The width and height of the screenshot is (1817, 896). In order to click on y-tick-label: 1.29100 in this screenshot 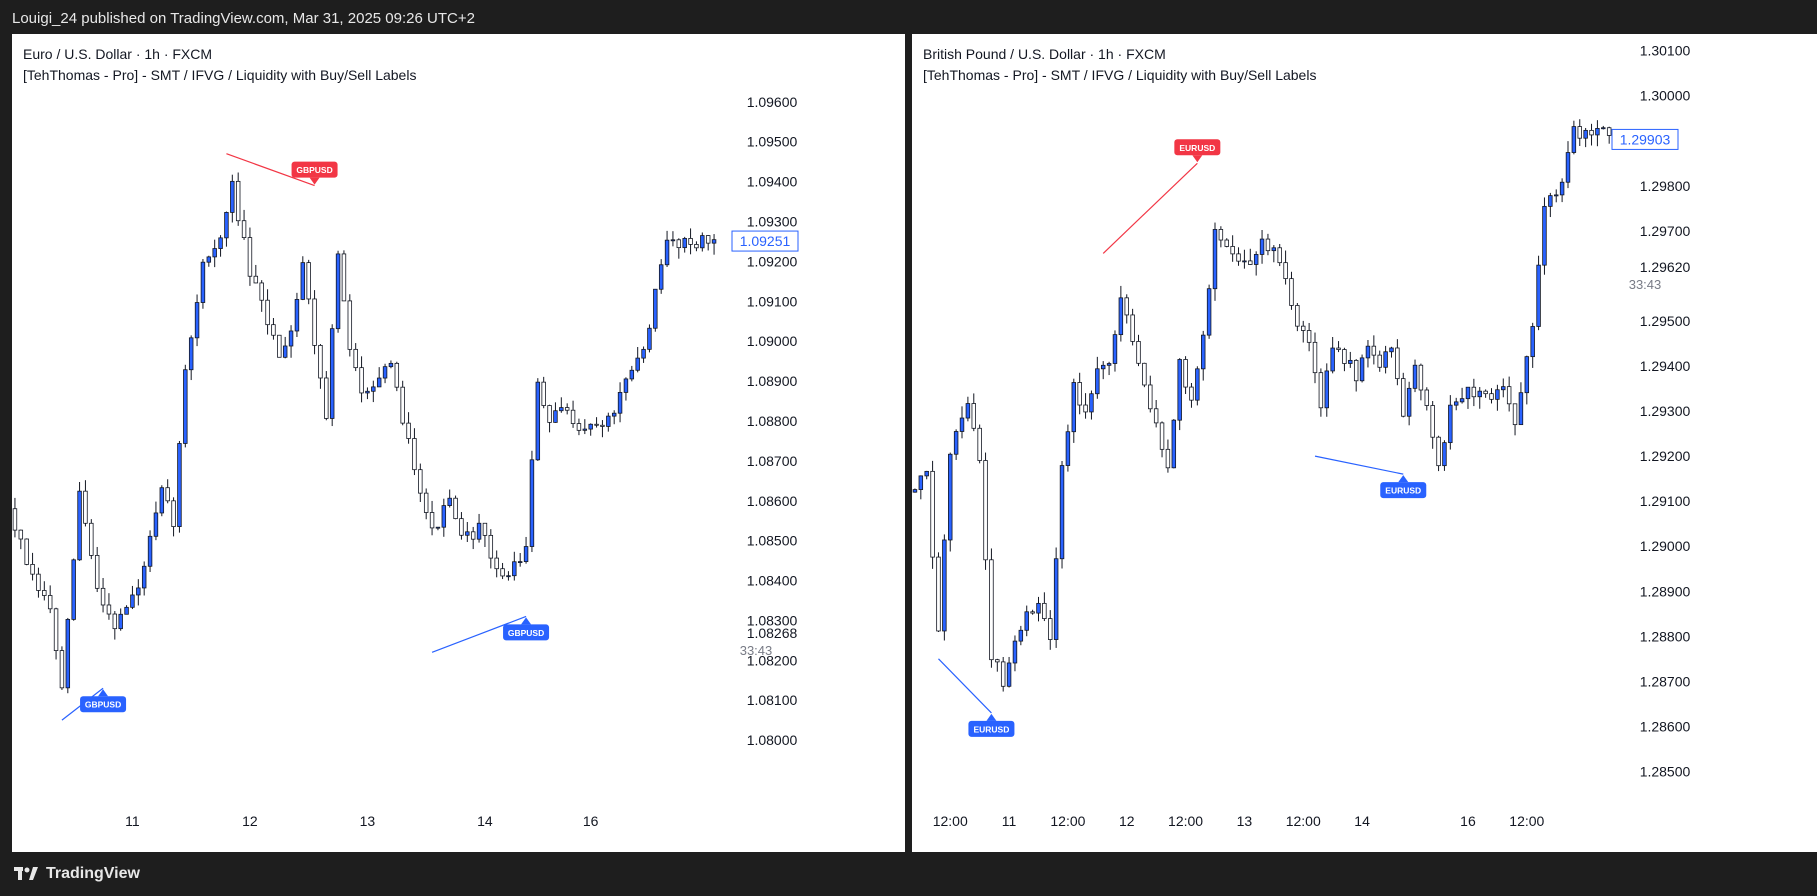, I will do `click(1665, 501)`.